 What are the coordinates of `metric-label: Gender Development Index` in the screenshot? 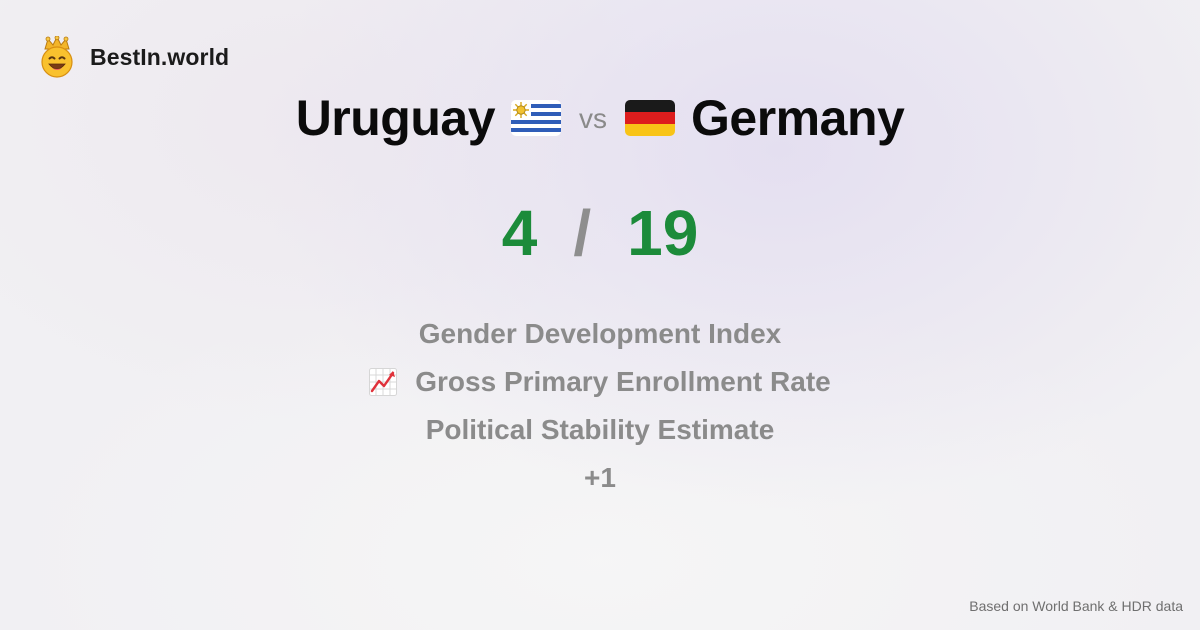 It's located at (600, 333).